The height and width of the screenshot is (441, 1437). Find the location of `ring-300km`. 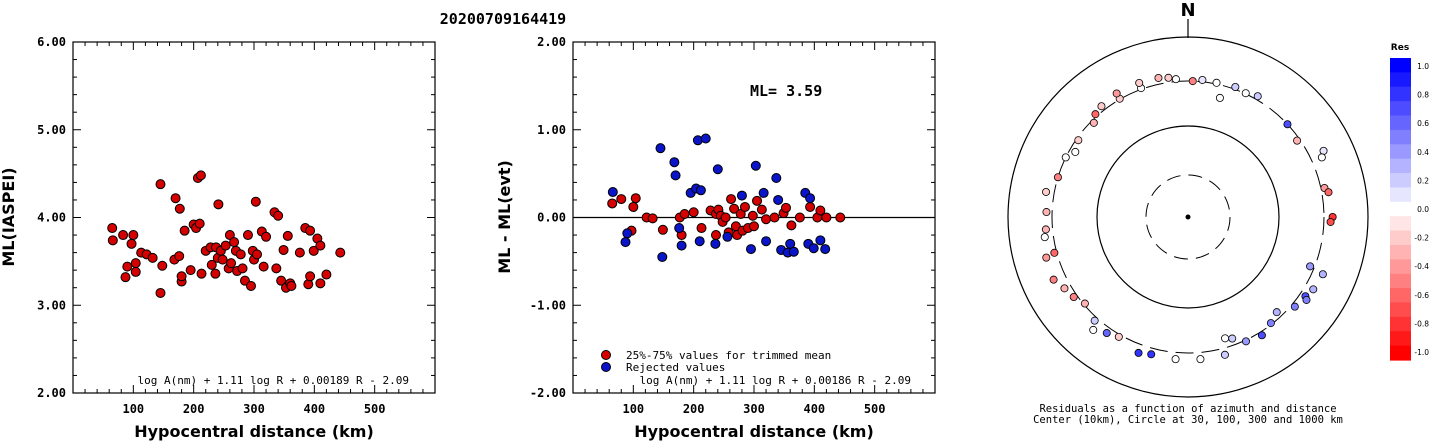

ring-300km is located at coordinates (1188, 217).